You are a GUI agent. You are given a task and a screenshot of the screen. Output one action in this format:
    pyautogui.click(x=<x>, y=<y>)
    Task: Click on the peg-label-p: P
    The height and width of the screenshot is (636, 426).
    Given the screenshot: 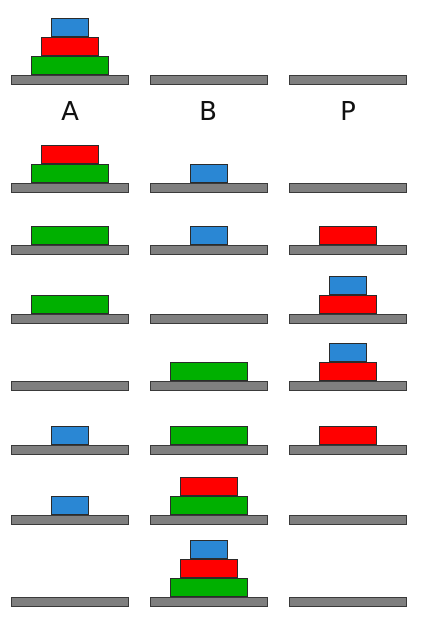 What is the action you would take?
    pyautogui.click(x=348, y=112)
    